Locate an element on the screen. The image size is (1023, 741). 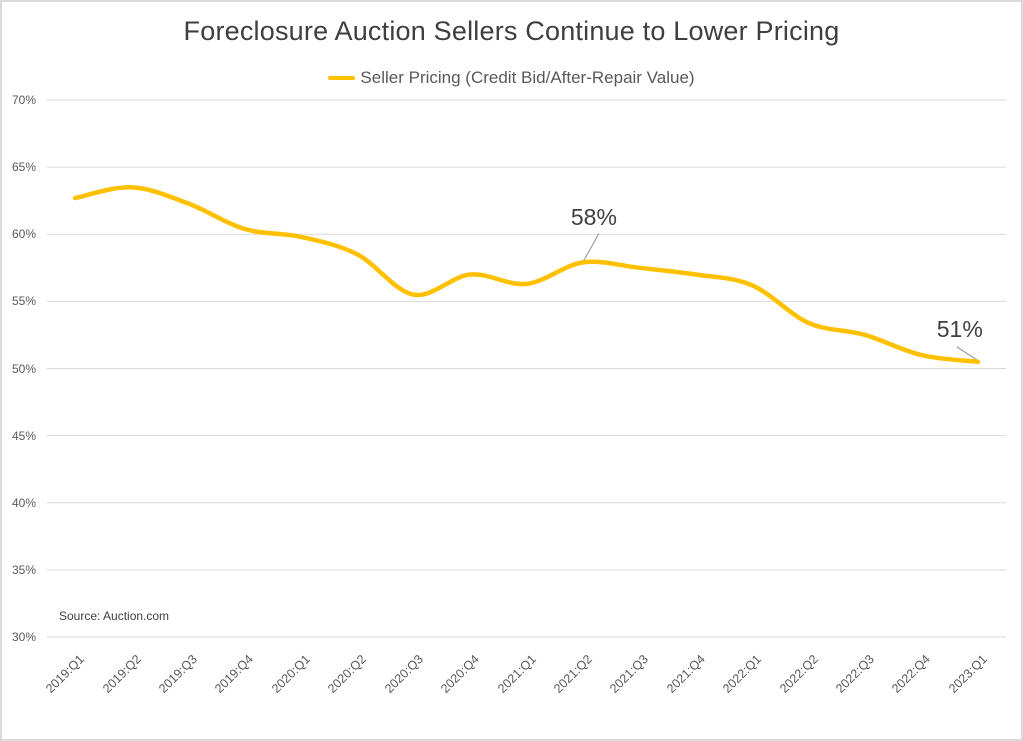
y-tick-label: 35% is located at coordinates (23, 569).